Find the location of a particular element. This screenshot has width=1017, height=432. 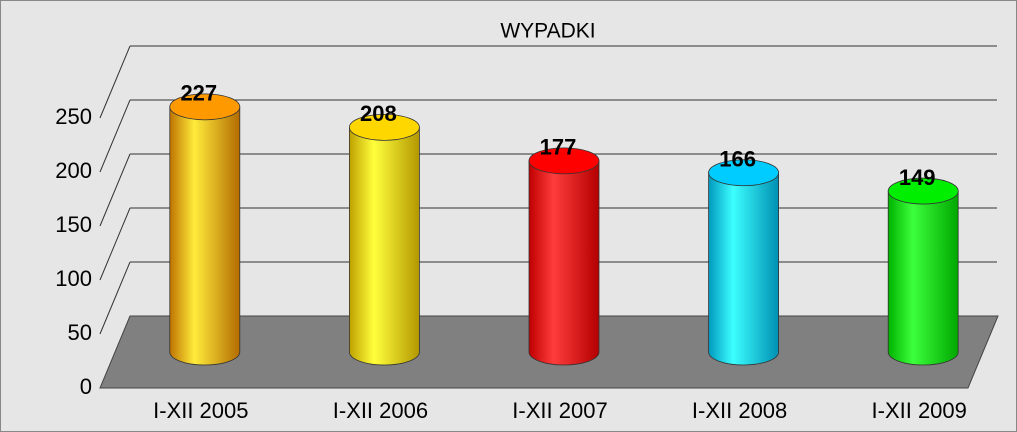

value-label: 227 is located at coordinates (198, 93).